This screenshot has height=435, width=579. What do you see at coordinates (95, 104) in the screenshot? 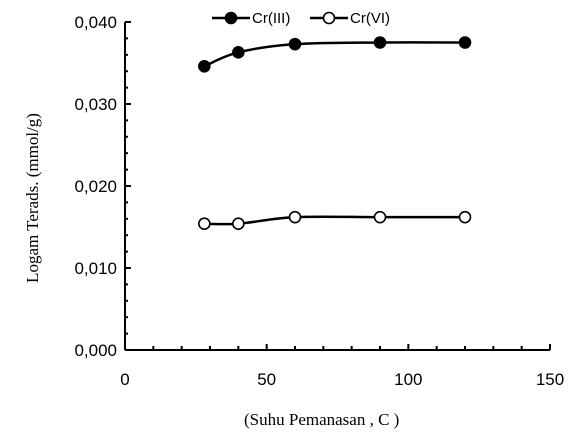
I see `y-tick-label: 0,030` at bounding box center [95, 104].